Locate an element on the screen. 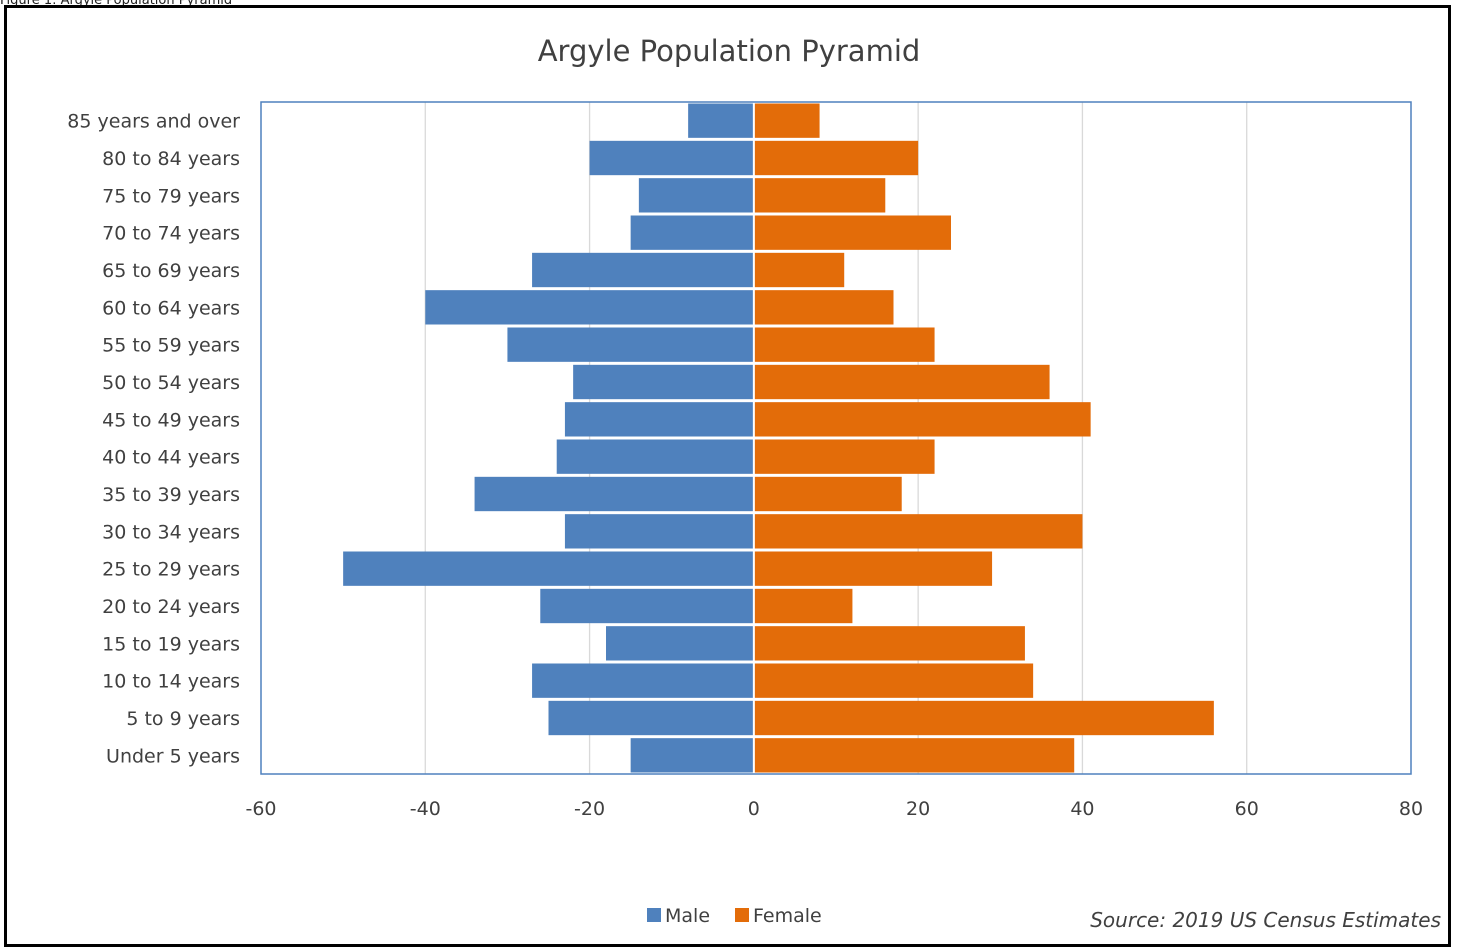 This screenshot has height=952, width=1458. category-label: 25 to 29 years is located at coordinates (171, 570).